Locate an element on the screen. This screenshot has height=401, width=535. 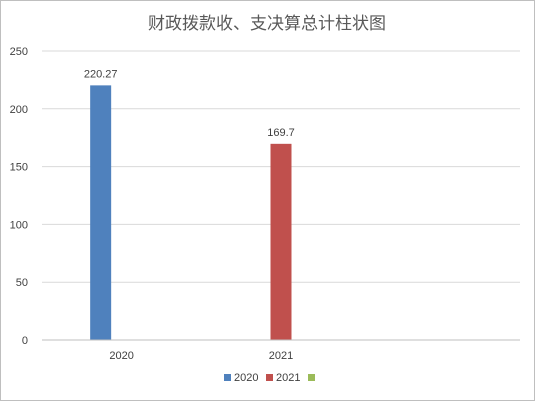
y-tick-label: 0 is located at coordinates (25, 341).